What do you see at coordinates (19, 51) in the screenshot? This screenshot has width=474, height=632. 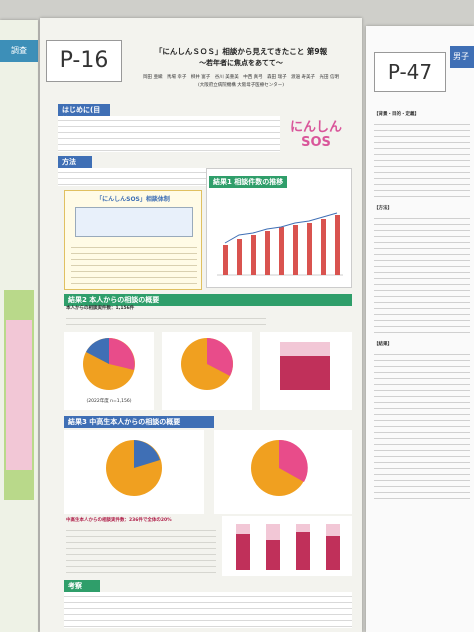 I see `left-tab: 調査` at bounding box center [19, 51].